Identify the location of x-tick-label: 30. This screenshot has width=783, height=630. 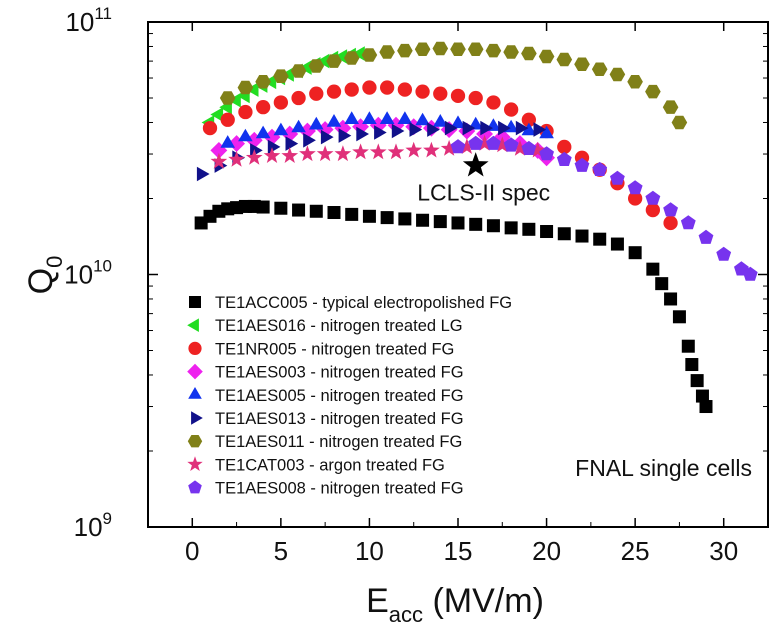
(723, 551).